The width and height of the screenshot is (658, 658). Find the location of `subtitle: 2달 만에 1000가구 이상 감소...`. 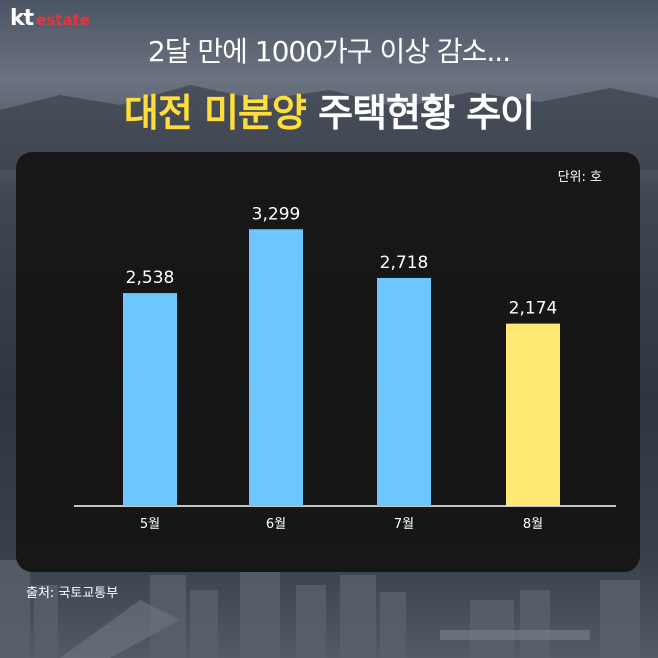

subtitle: 2달 만에 1000가구 이상 감소... is located at coordinates (329, 51).